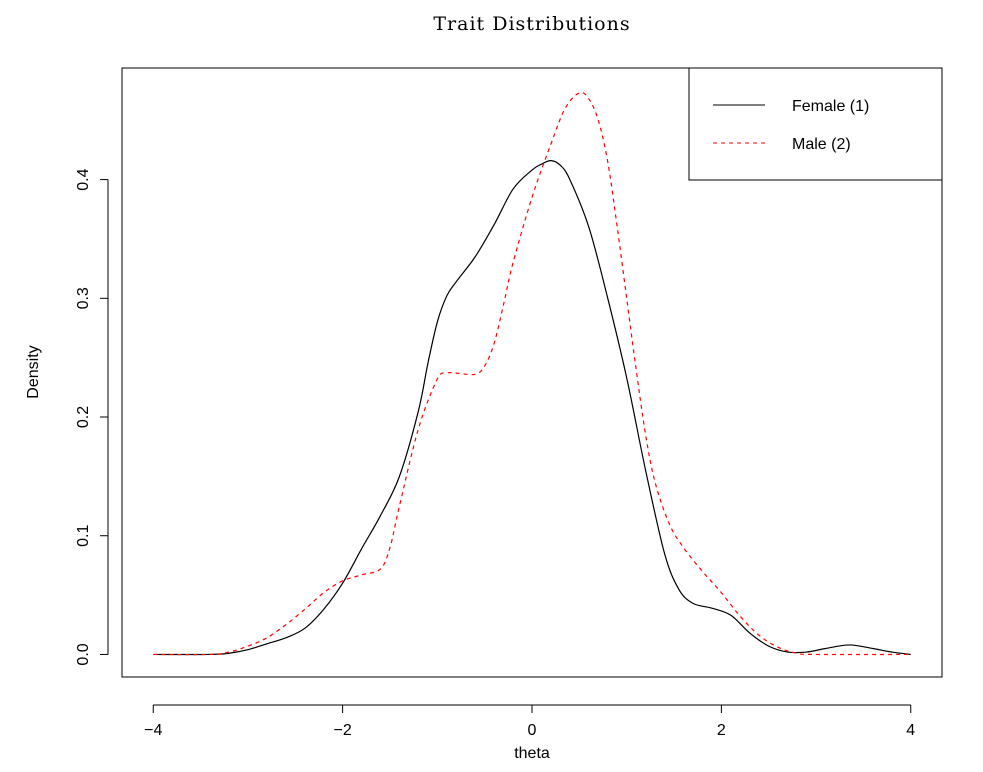 The width and height of the screenshot is (983, 772). Describe the element at coordinates (153, 730) in the screenshot. I see `x-tick-label: −4` at that location.